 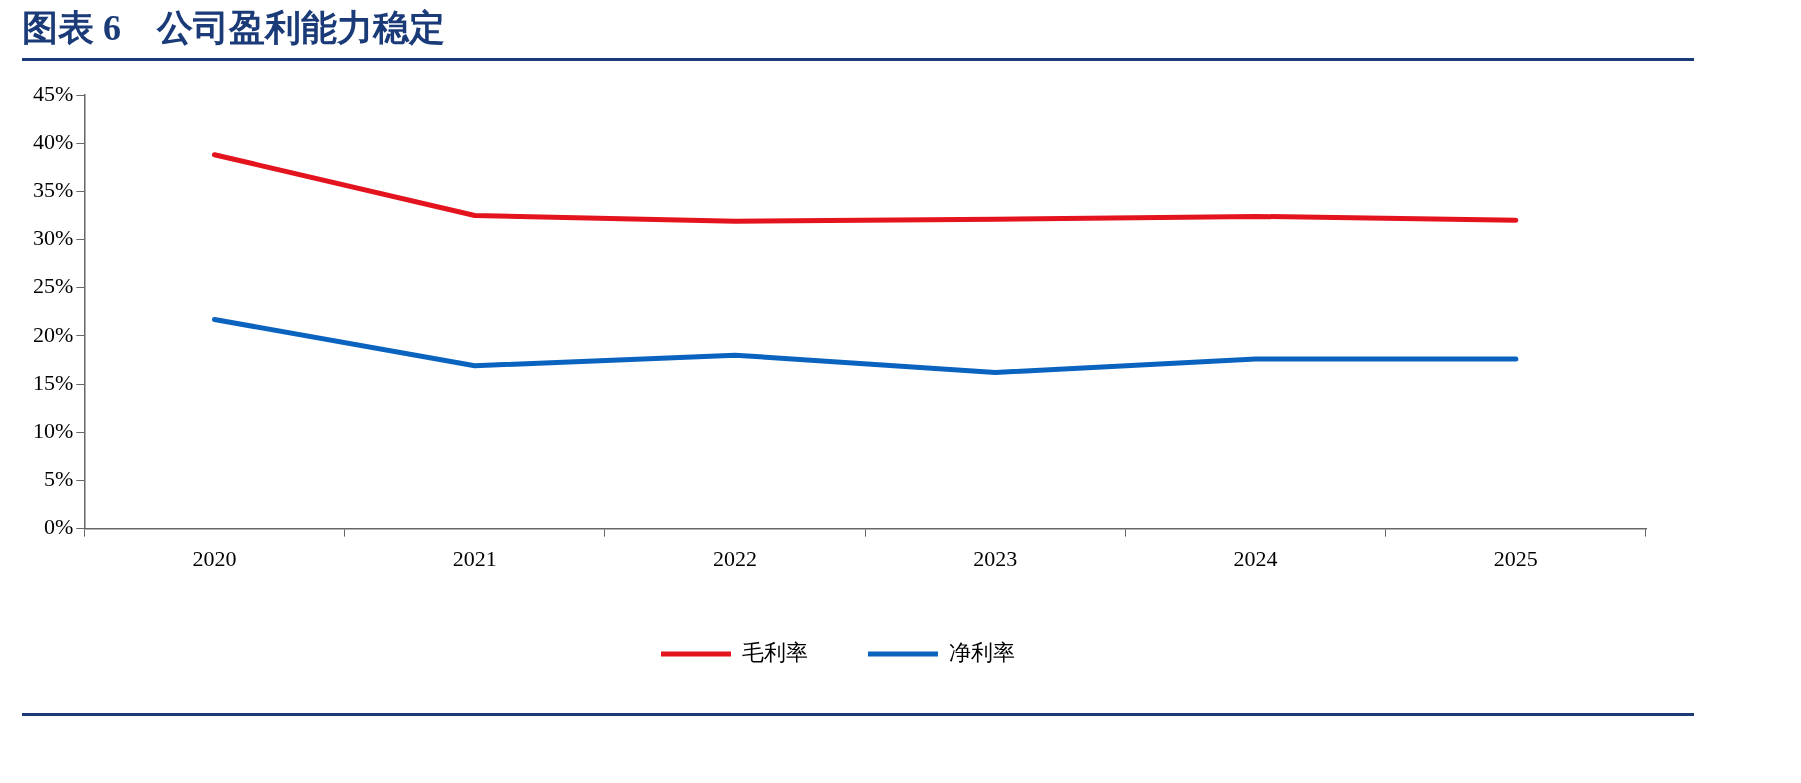 What do you see at coordinates (775, 652) in the screenshot?
I see `legend-label: 毛利率` at bounding box center [775, 652].